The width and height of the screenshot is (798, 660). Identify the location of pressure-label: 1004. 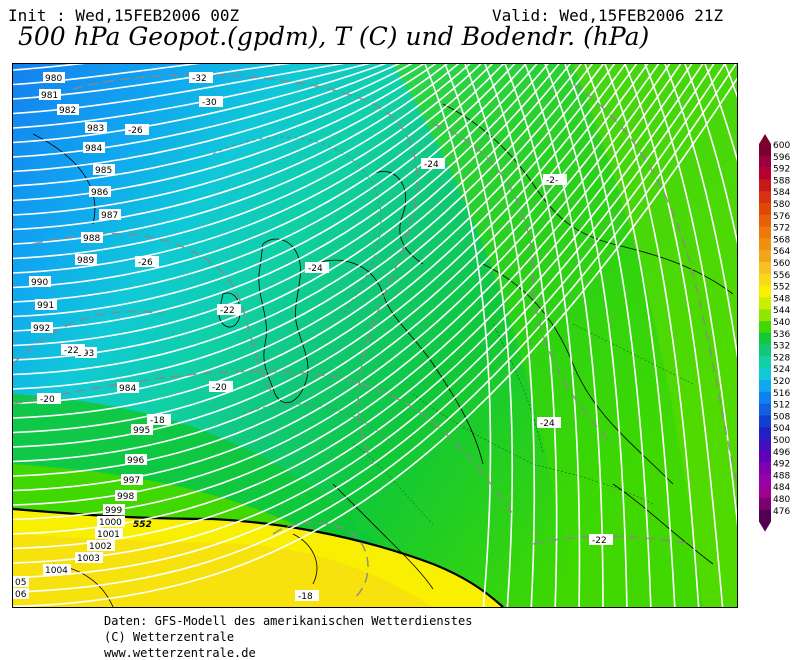
(56, 571).